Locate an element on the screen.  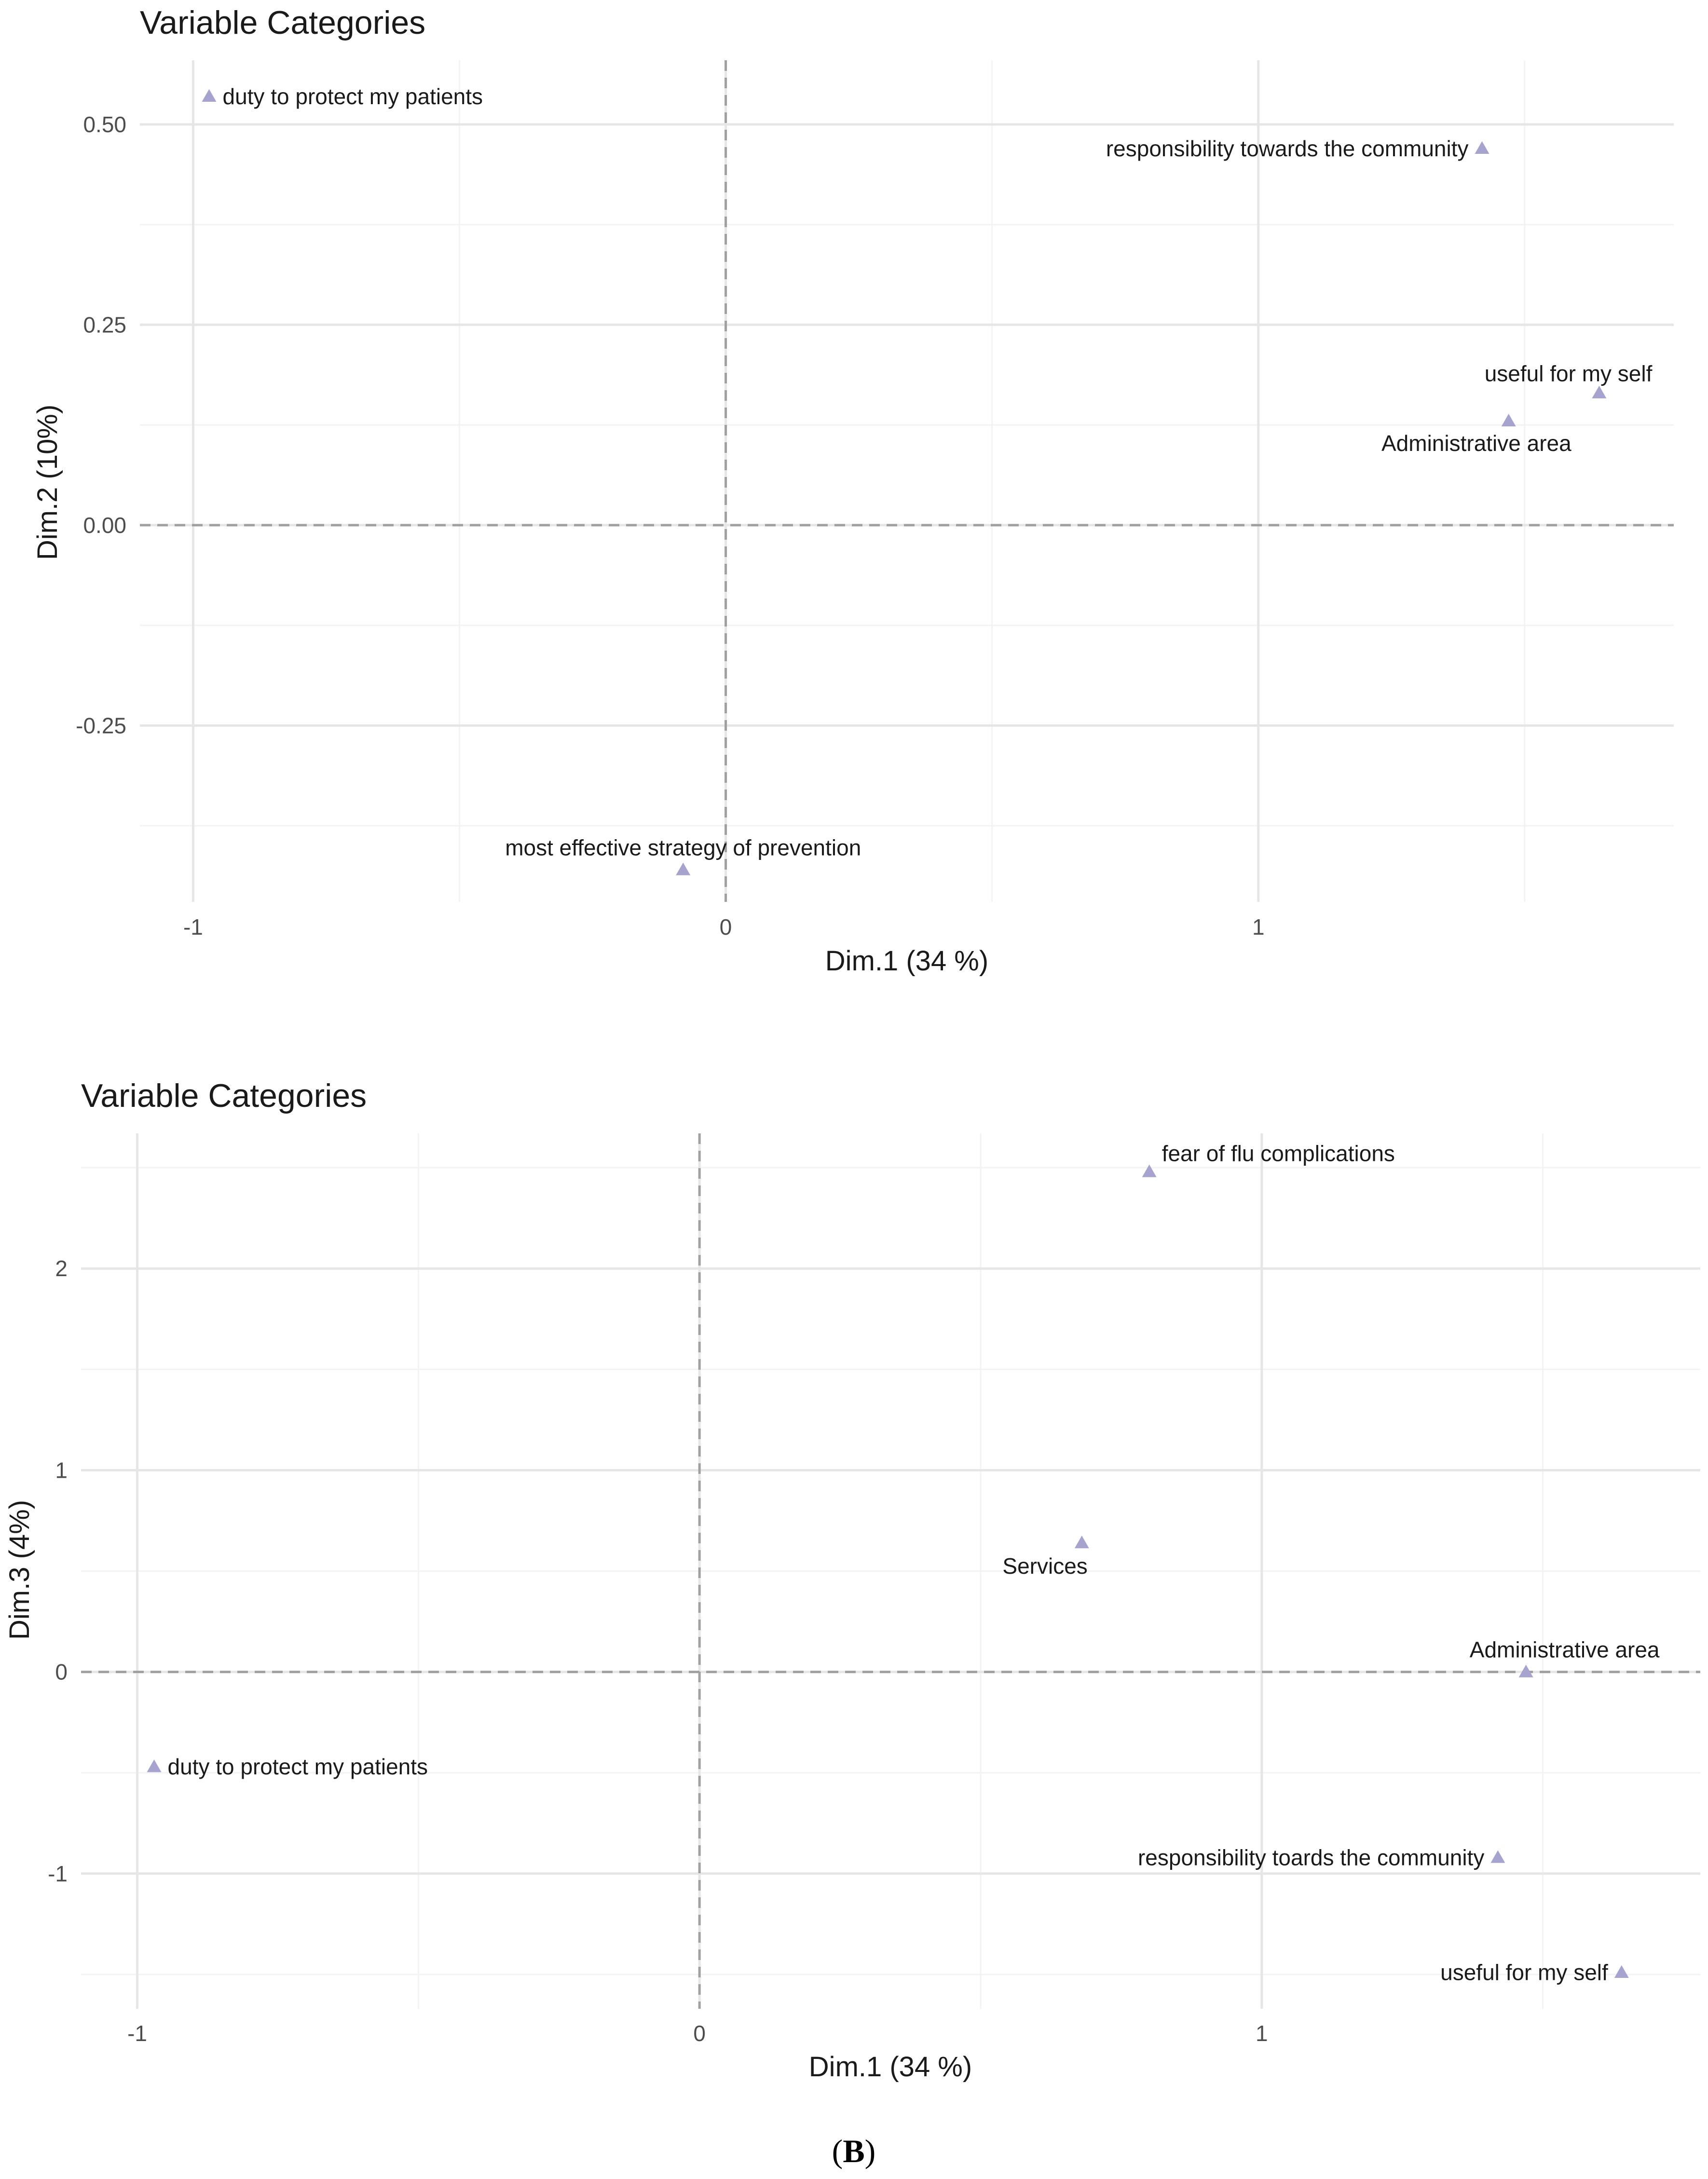
y-axis-label: Dim.3 (4%) is located at coordinates (19, 1570).